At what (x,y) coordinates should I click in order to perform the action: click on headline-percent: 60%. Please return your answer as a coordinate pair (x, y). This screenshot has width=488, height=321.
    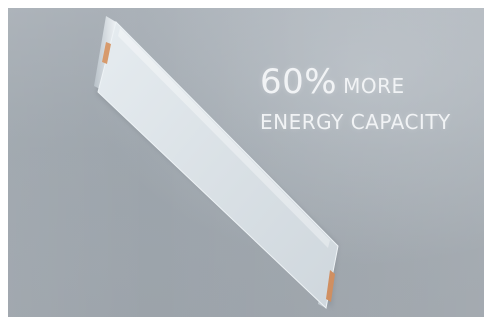
    Looking at the image, I should click on (299, 82).